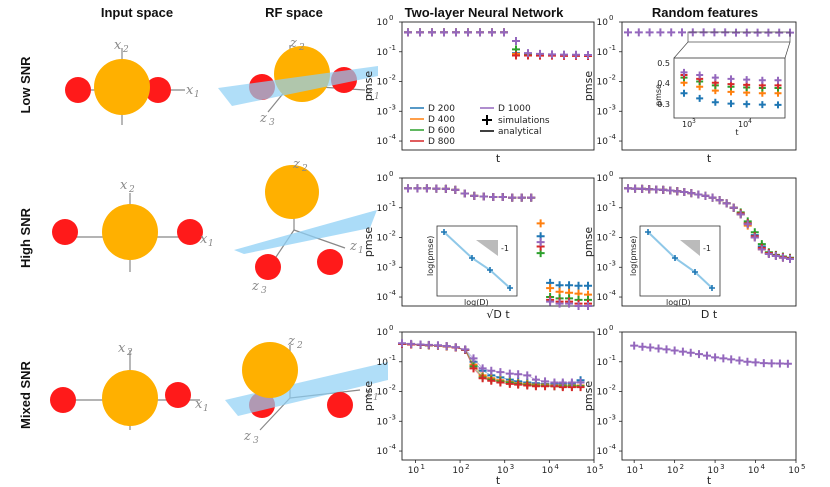 This screenshot has width=830, height=487. What do you see at coordinates (709, 314) in the screenshot?
I see `x-axis-label: D t` at bounding box center [709, 314].